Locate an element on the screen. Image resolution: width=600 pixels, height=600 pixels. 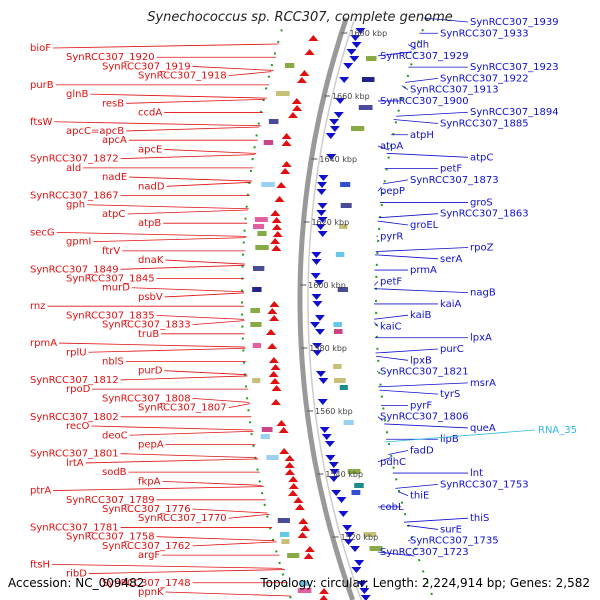
forward-gene-label: glnB is located at coordinates (77, 94).